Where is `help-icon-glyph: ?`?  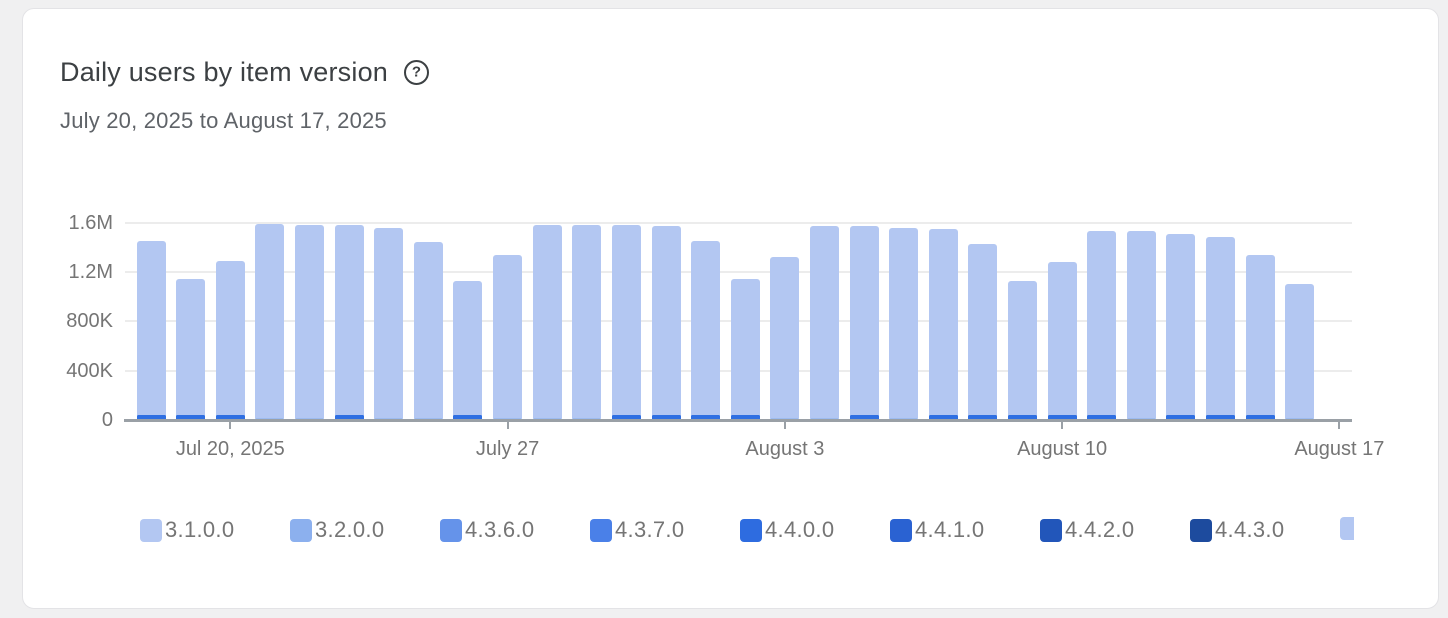
help-icon-glyph: ? is located at coordinates (416, 71).